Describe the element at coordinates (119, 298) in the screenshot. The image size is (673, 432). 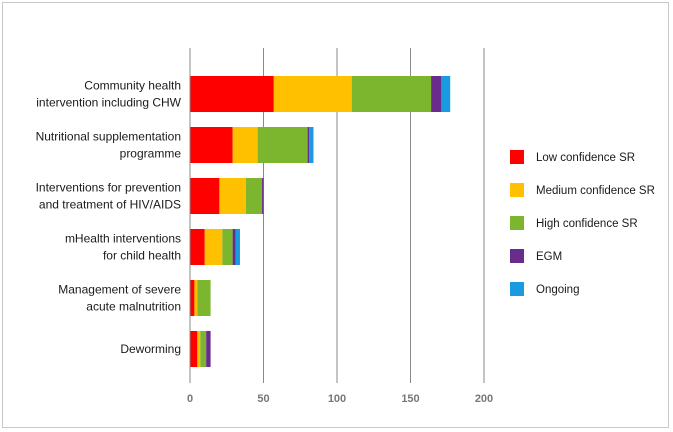
I see `category-label-4: Management of severe acute malnutrition` at that location.